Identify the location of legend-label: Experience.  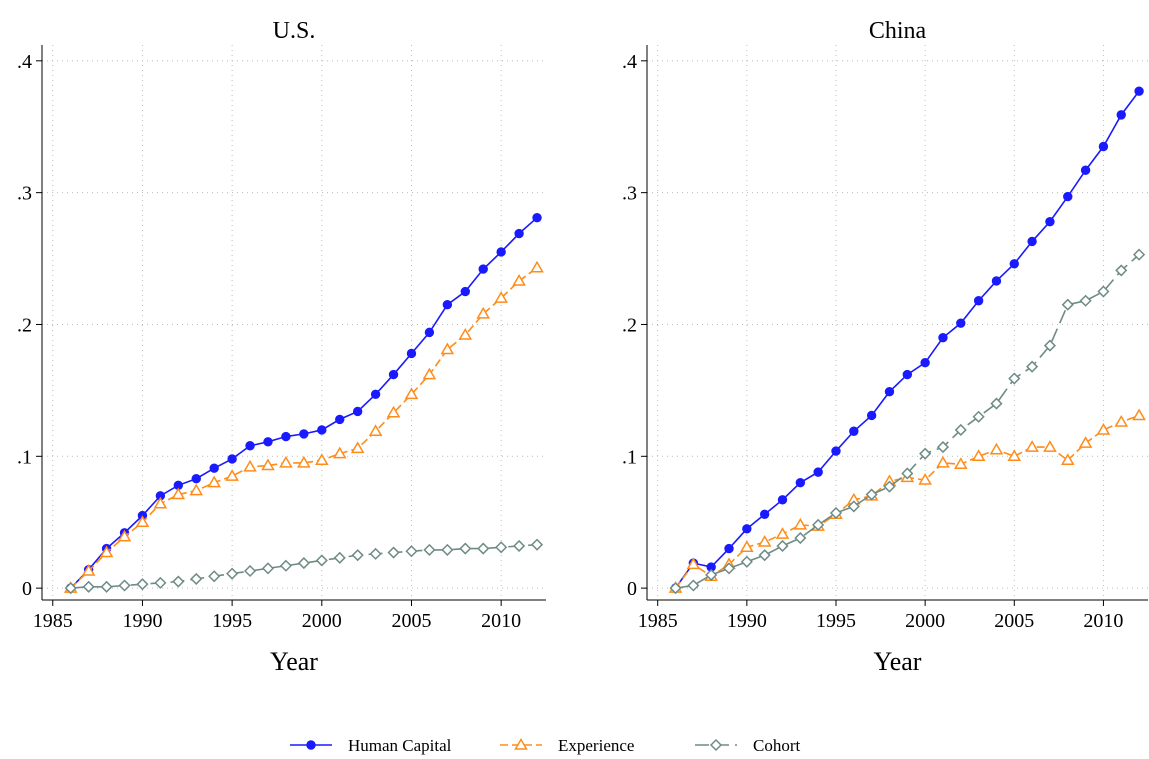
(596, 745).